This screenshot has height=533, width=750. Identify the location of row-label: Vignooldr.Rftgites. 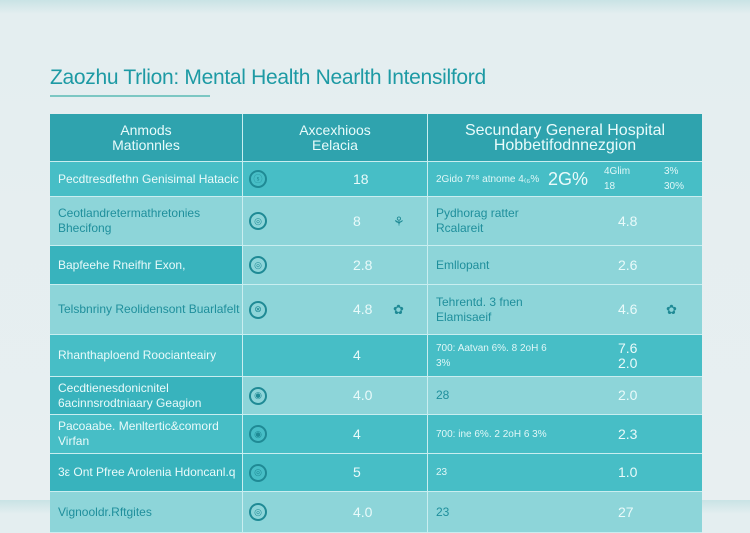
(105, 511).